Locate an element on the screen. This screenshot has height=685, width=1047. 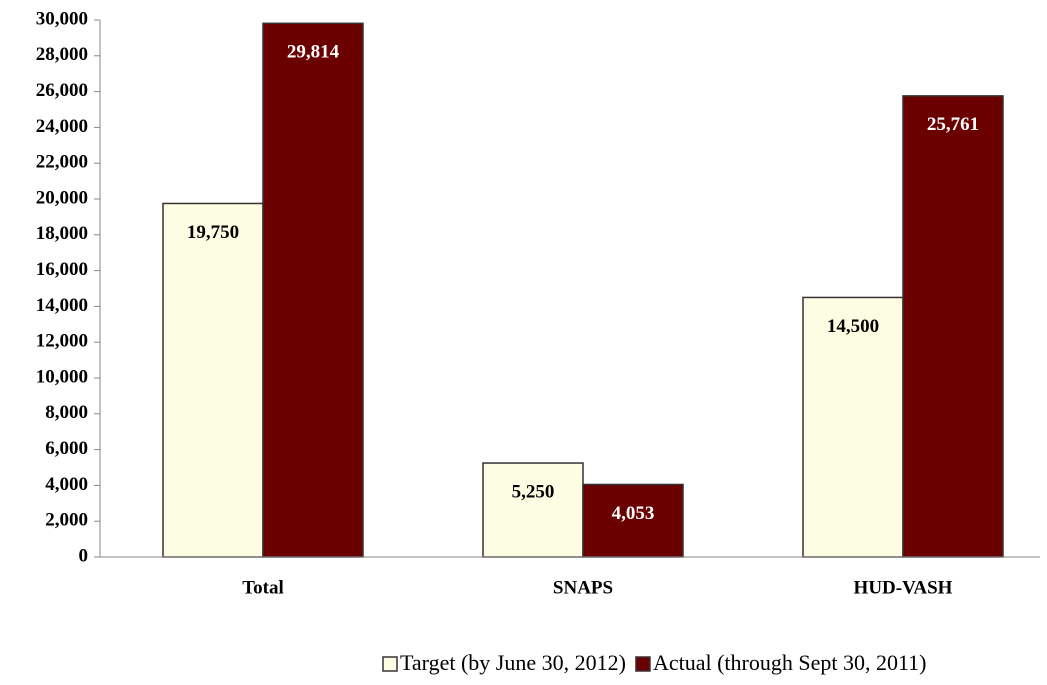
y-tick-label: 20,000 is located at coordinates (62, 197).